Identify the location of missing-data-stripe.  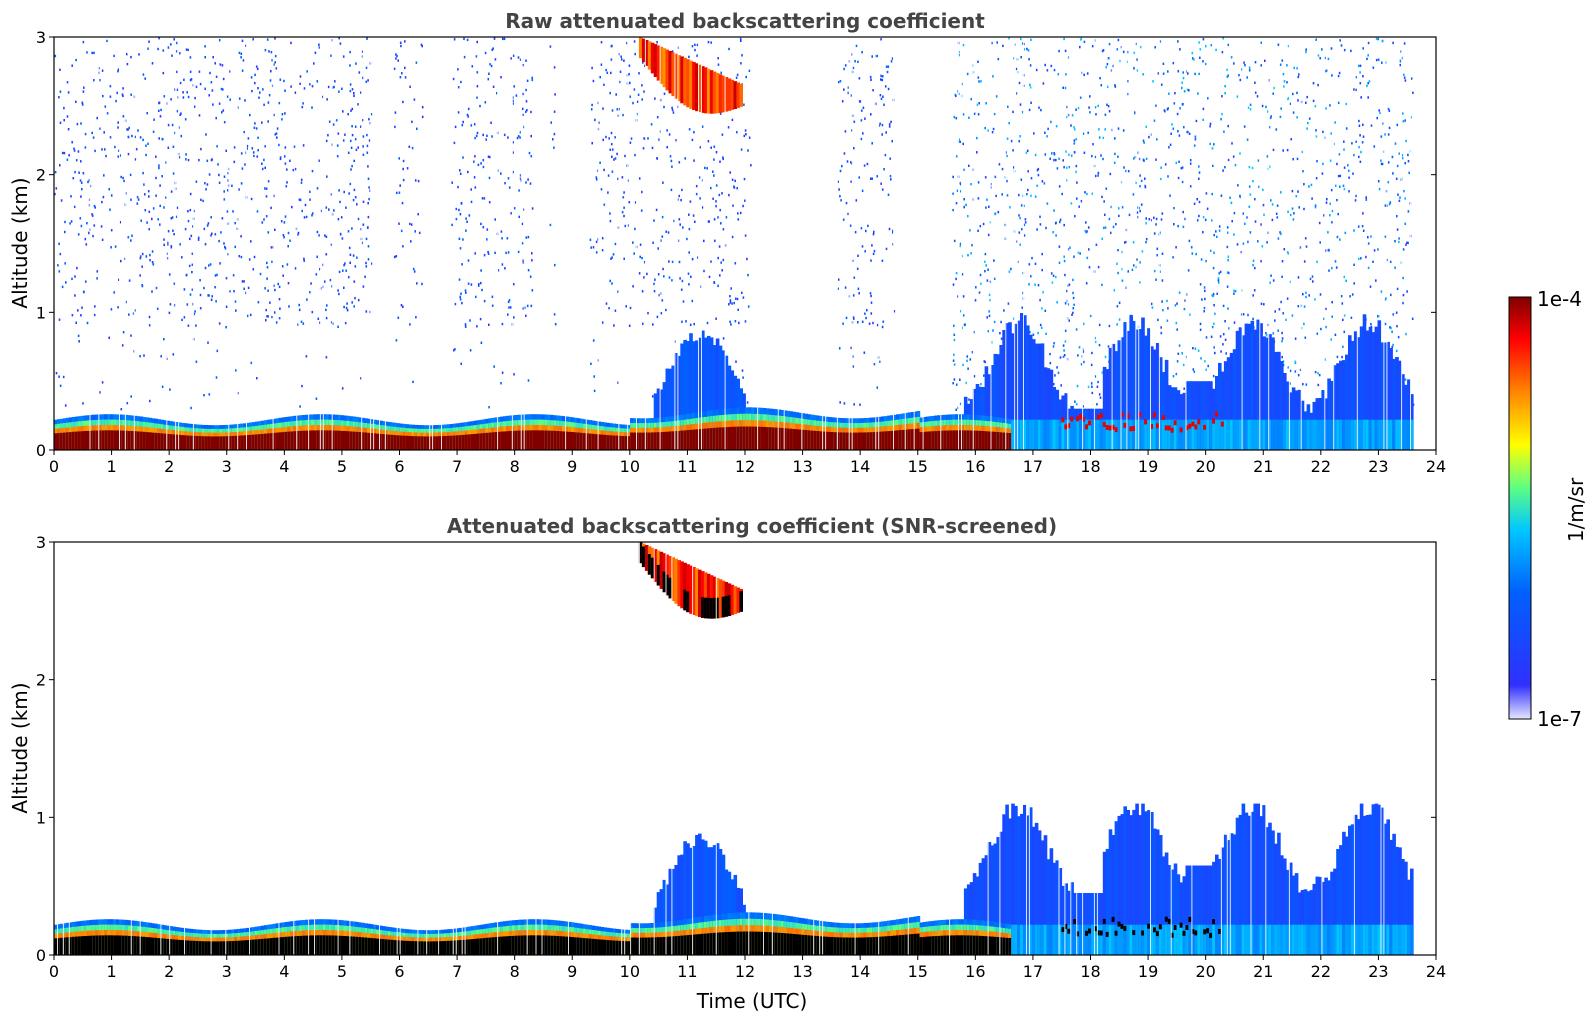
(273, 243).